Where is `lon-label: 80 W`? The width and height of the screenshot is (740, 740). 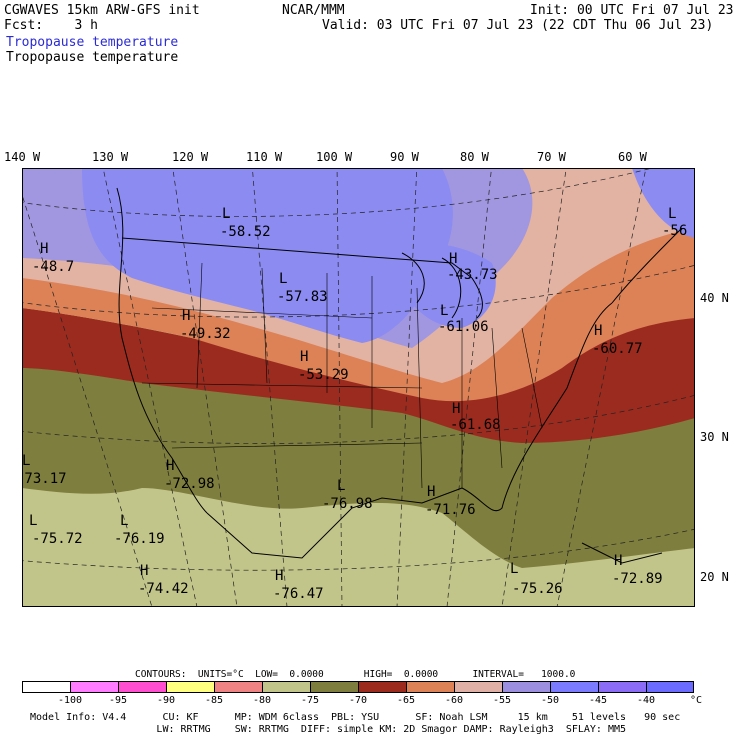 lon-label: 80 W is located at coordinates (474, 157).